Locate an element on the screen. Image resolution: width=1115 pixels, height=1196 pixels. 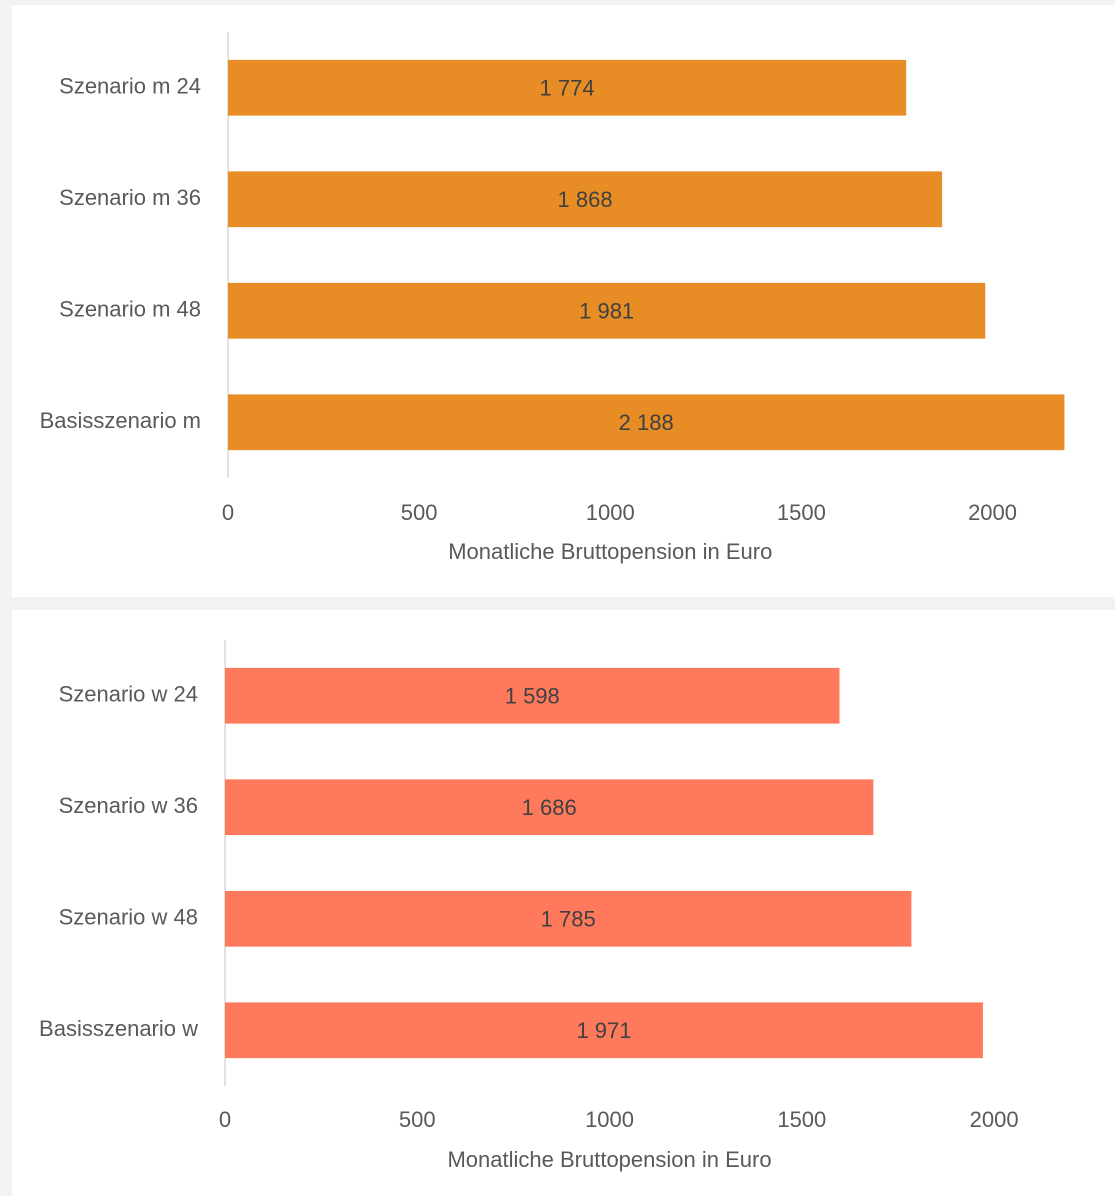
value-label: 1 598 is located at coordinates (532, 696).